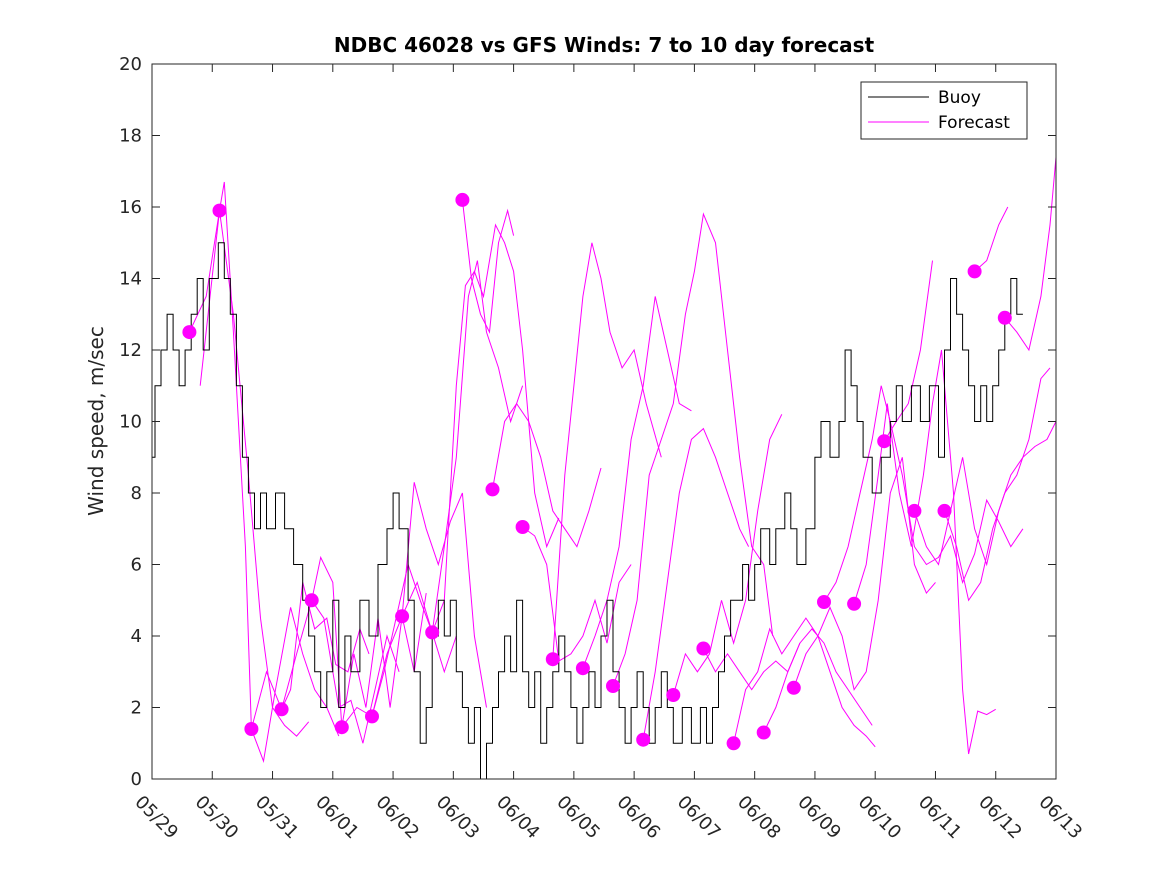 The image size is (1167, 875). Describe the element at coordinates (217, 818) in the screenshot. I see `x-tick-label: 05/30` at that location.